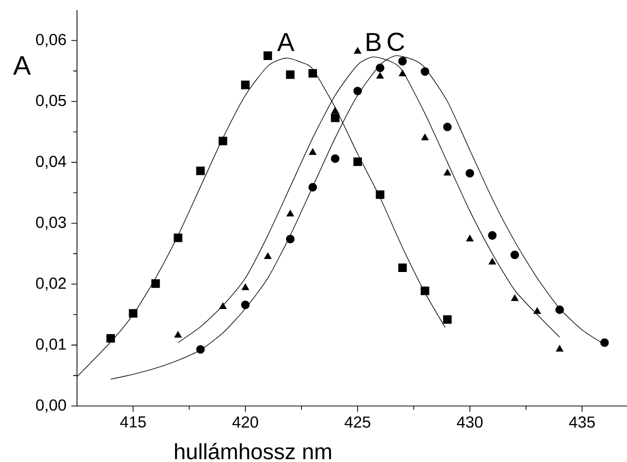 The height and width of the screenshot is (462, 627). I want to click on y-tick-label: 0,05, so click(51, 101).